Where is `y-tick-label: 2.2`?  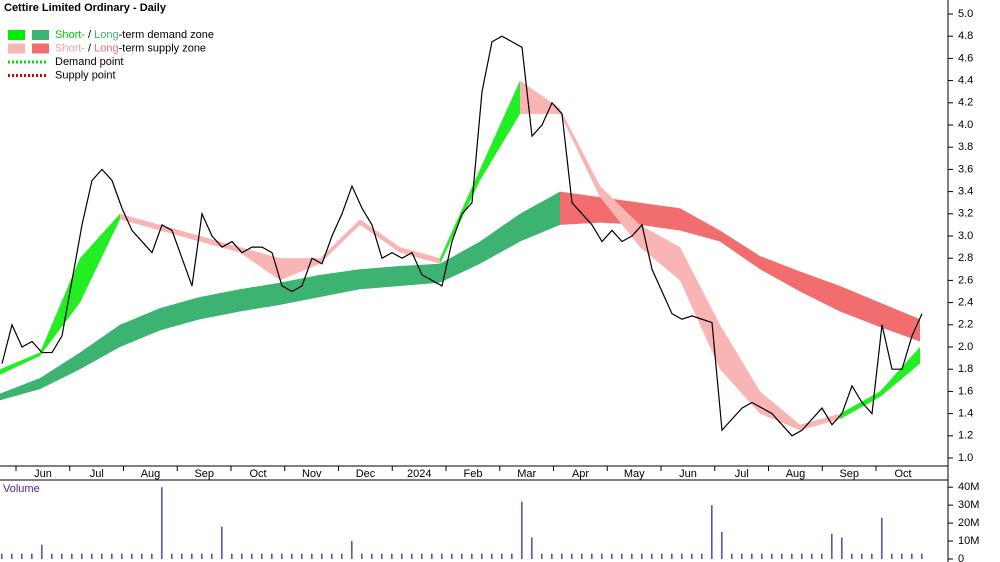 y-tick-label: 2.2 is located at coordinates (965, 325).